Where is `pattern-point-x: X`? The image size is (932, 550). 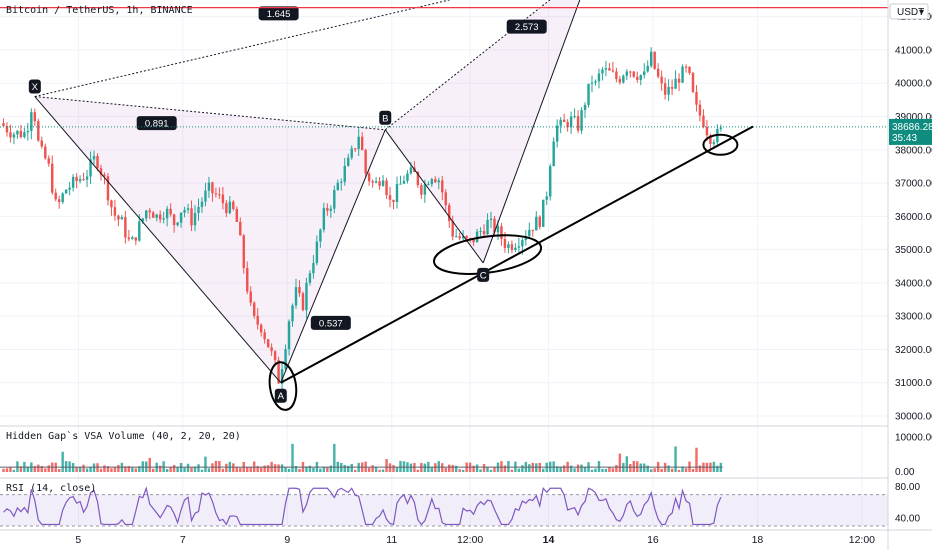 pattern-point-x: X is located at coordinates (34, 86).